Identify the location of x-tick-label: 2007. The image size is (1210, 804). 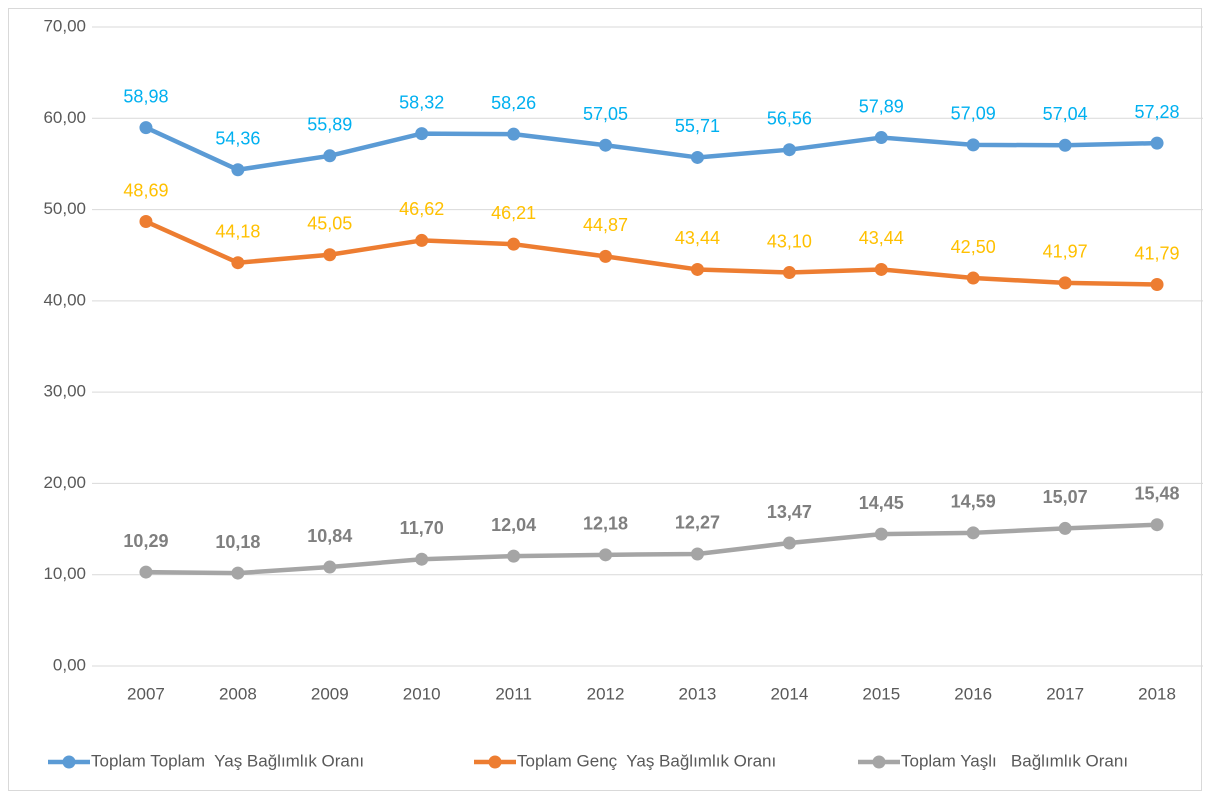
(146, 693).